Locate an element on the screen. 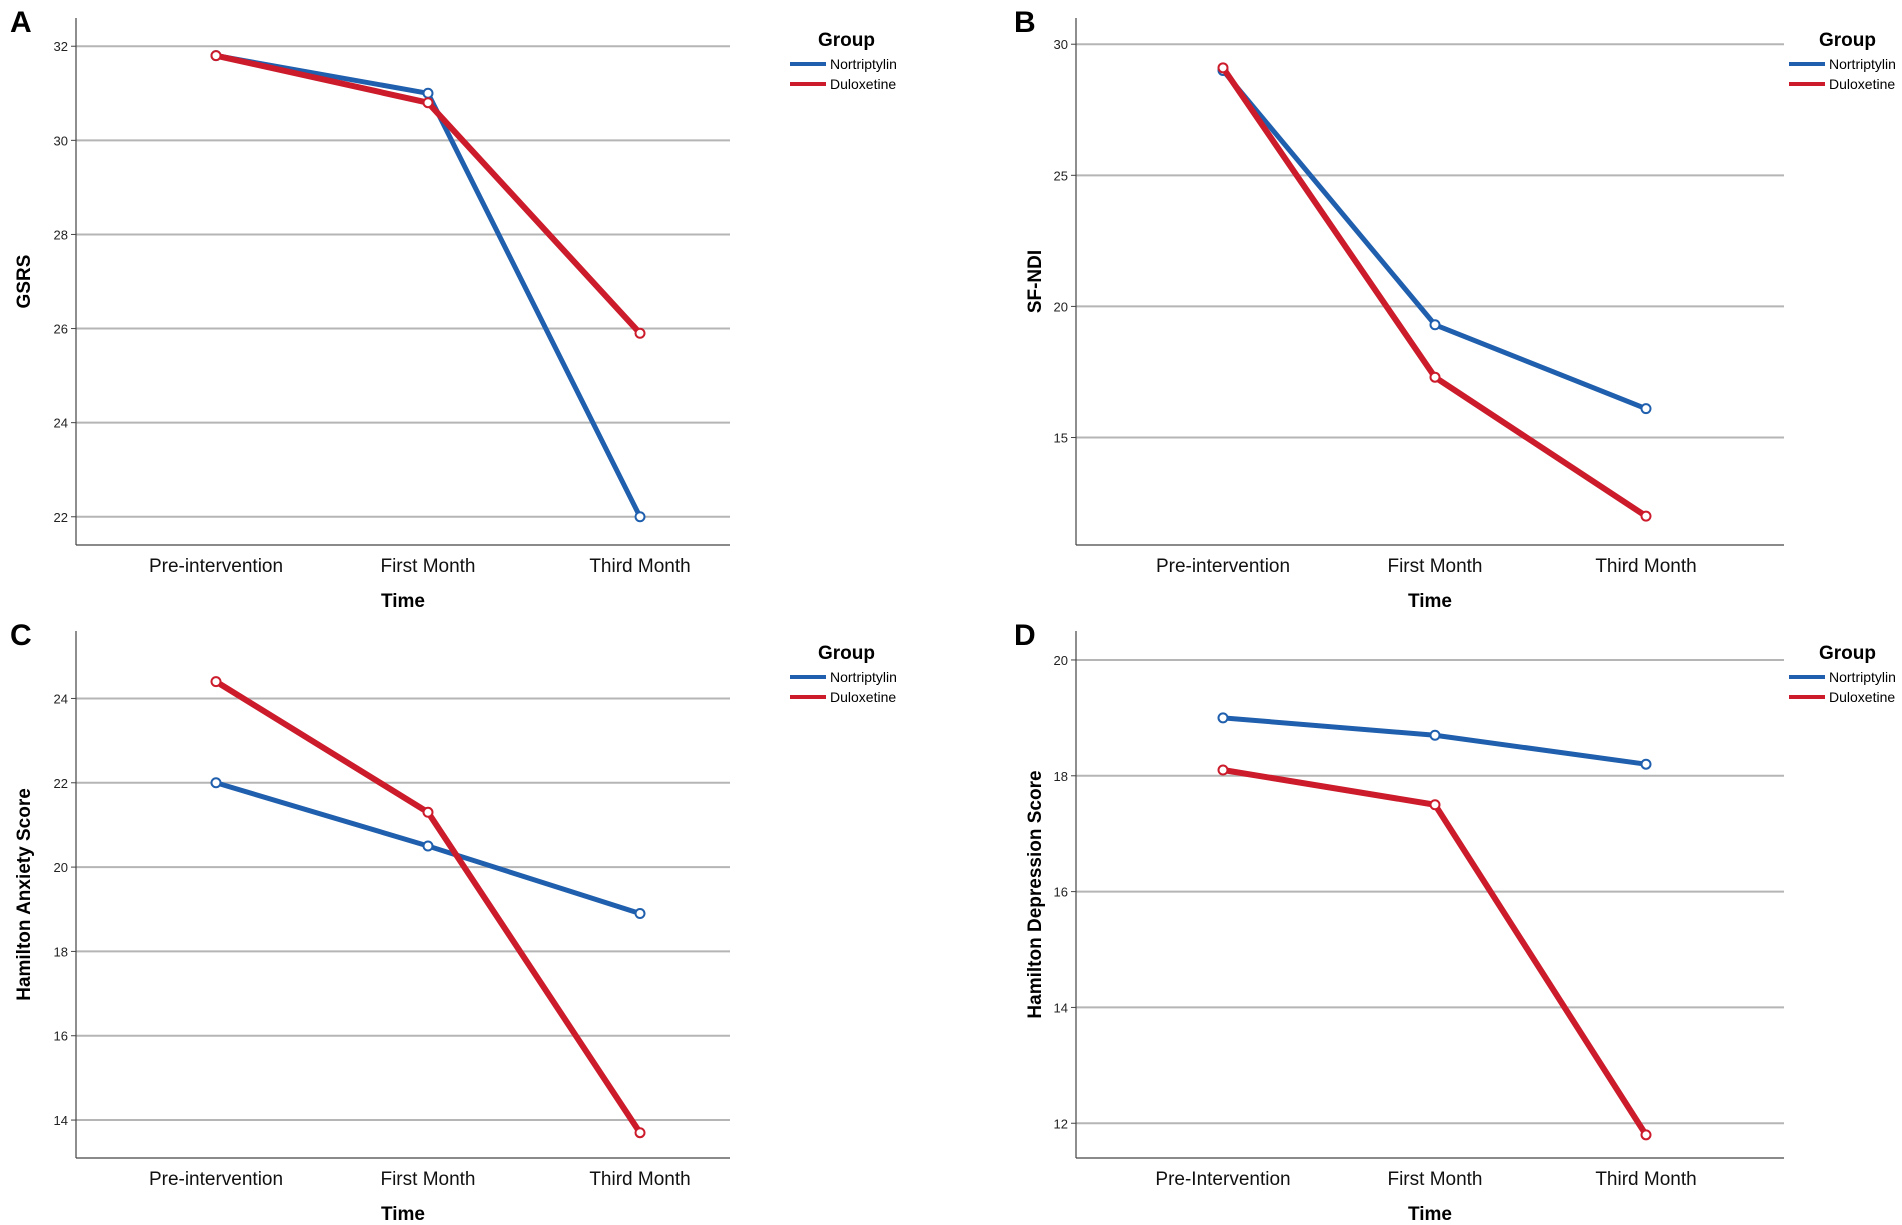  y-axis-title: Hamilton Depression Score is located at coordinates (1035, 894).